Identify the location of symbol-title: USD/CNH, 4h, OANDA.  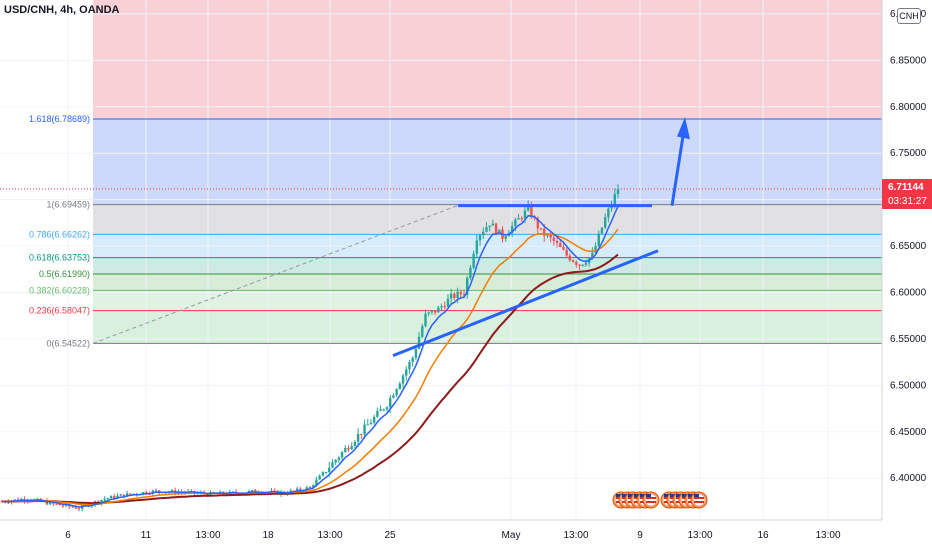
(62, 10).